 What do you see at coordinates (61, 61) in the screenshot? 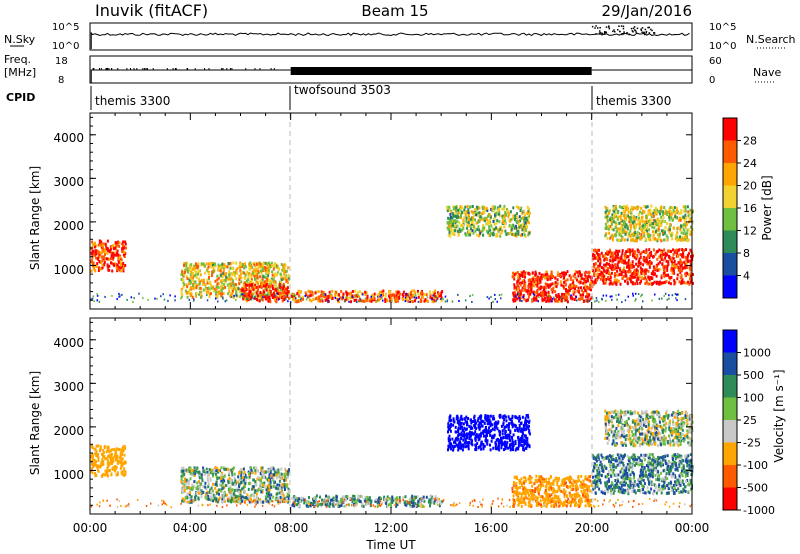
I see `freq-left-tick-top: 18` at bounding box center [61, 61].